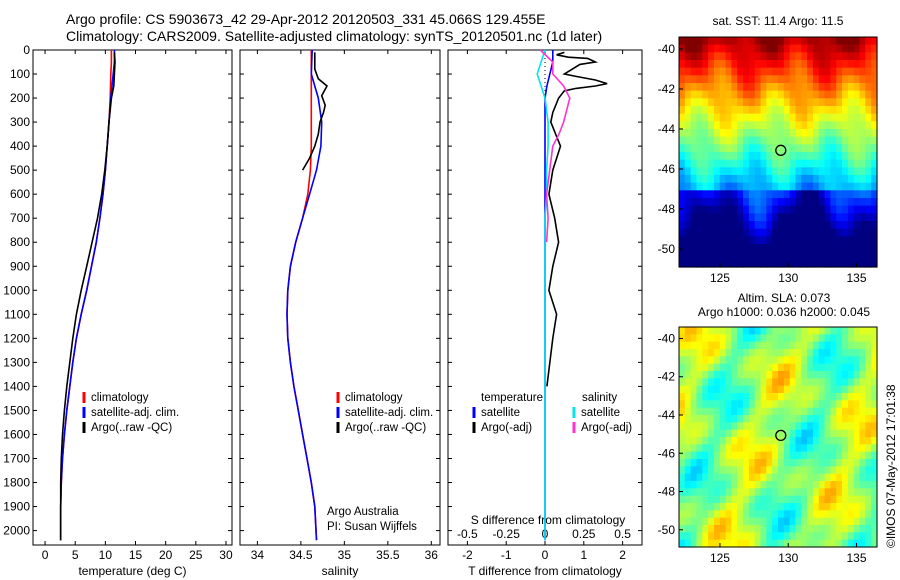 Image resolution: width=900 pixels, height=580 pixels. Describe the element at coordinates (467, 534) in the screenshot. I see `difference-s-tick-label: -0.5` at that location.